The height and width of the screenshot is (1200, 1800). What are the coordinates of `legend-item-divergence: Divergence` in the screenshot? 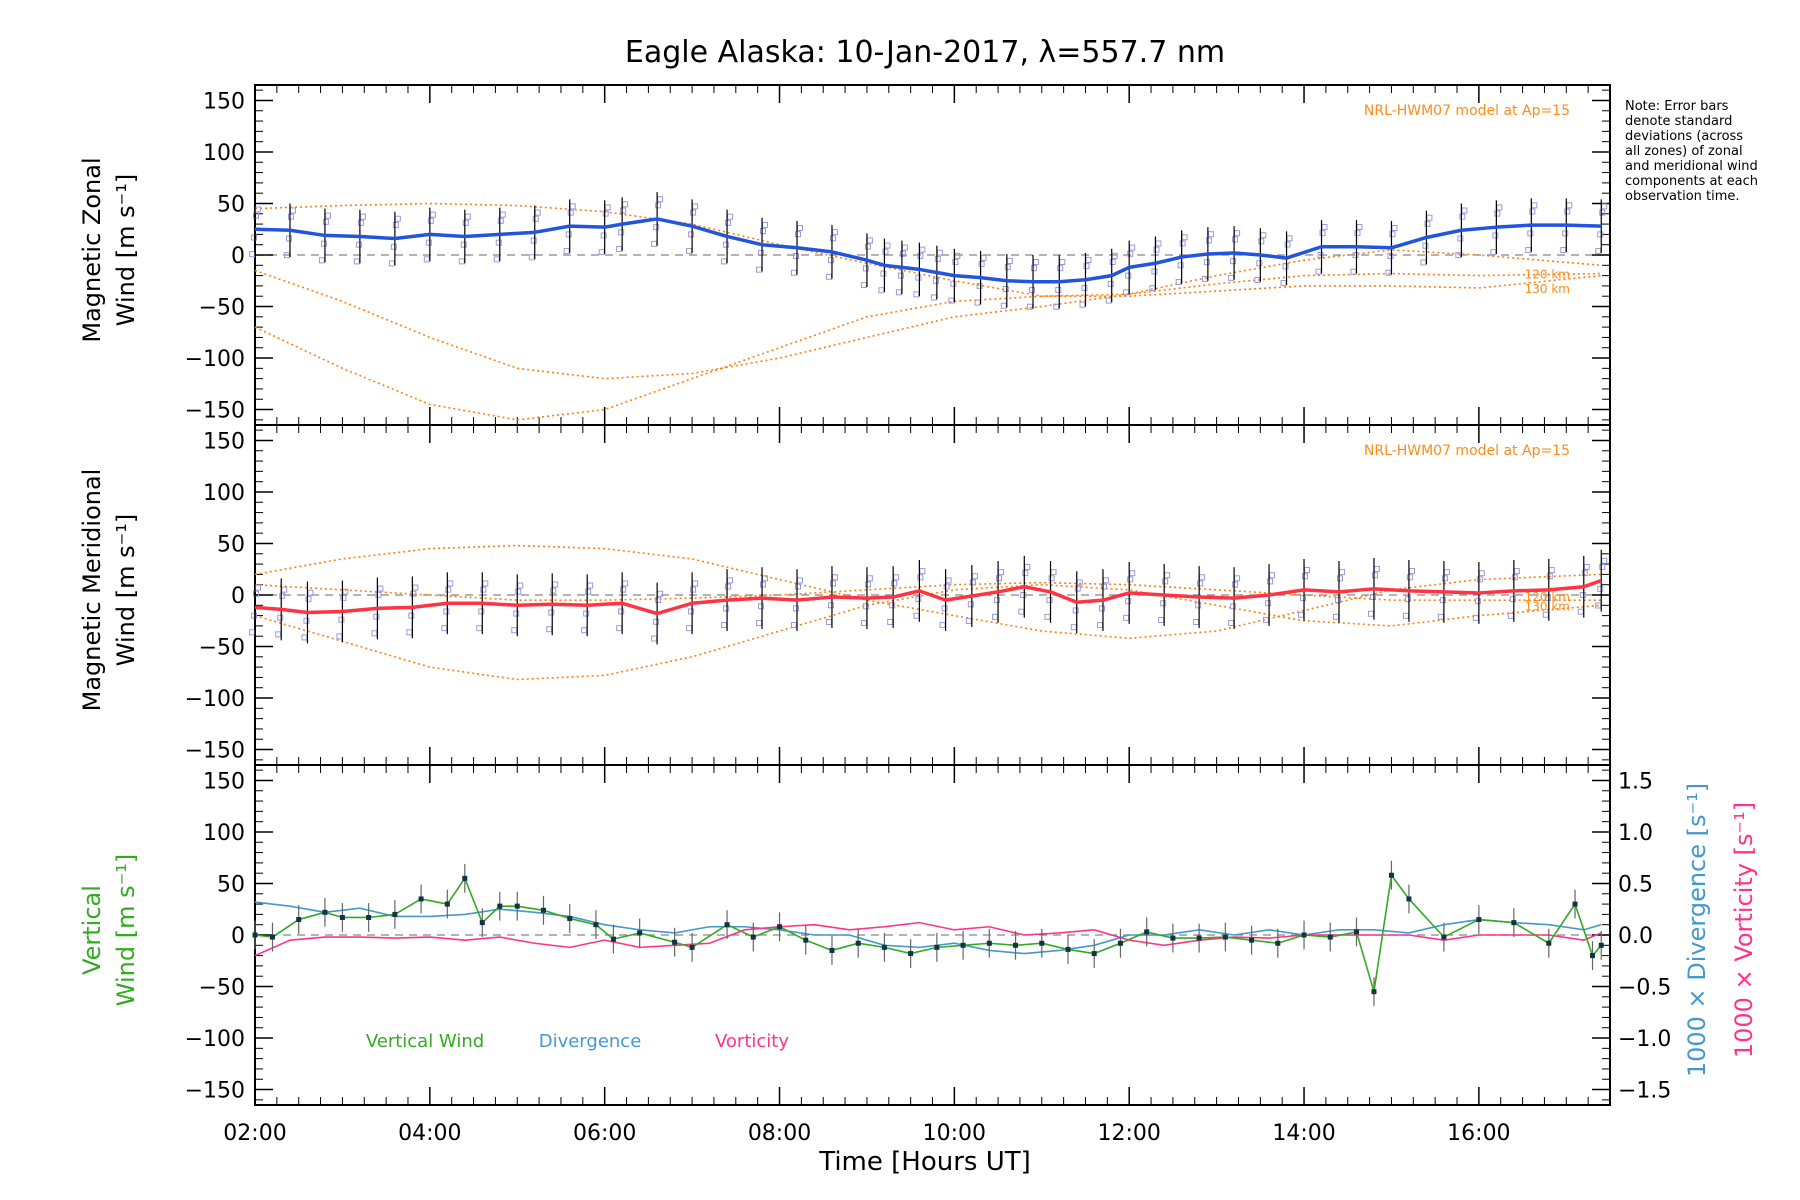 It's located at (590, 1041).